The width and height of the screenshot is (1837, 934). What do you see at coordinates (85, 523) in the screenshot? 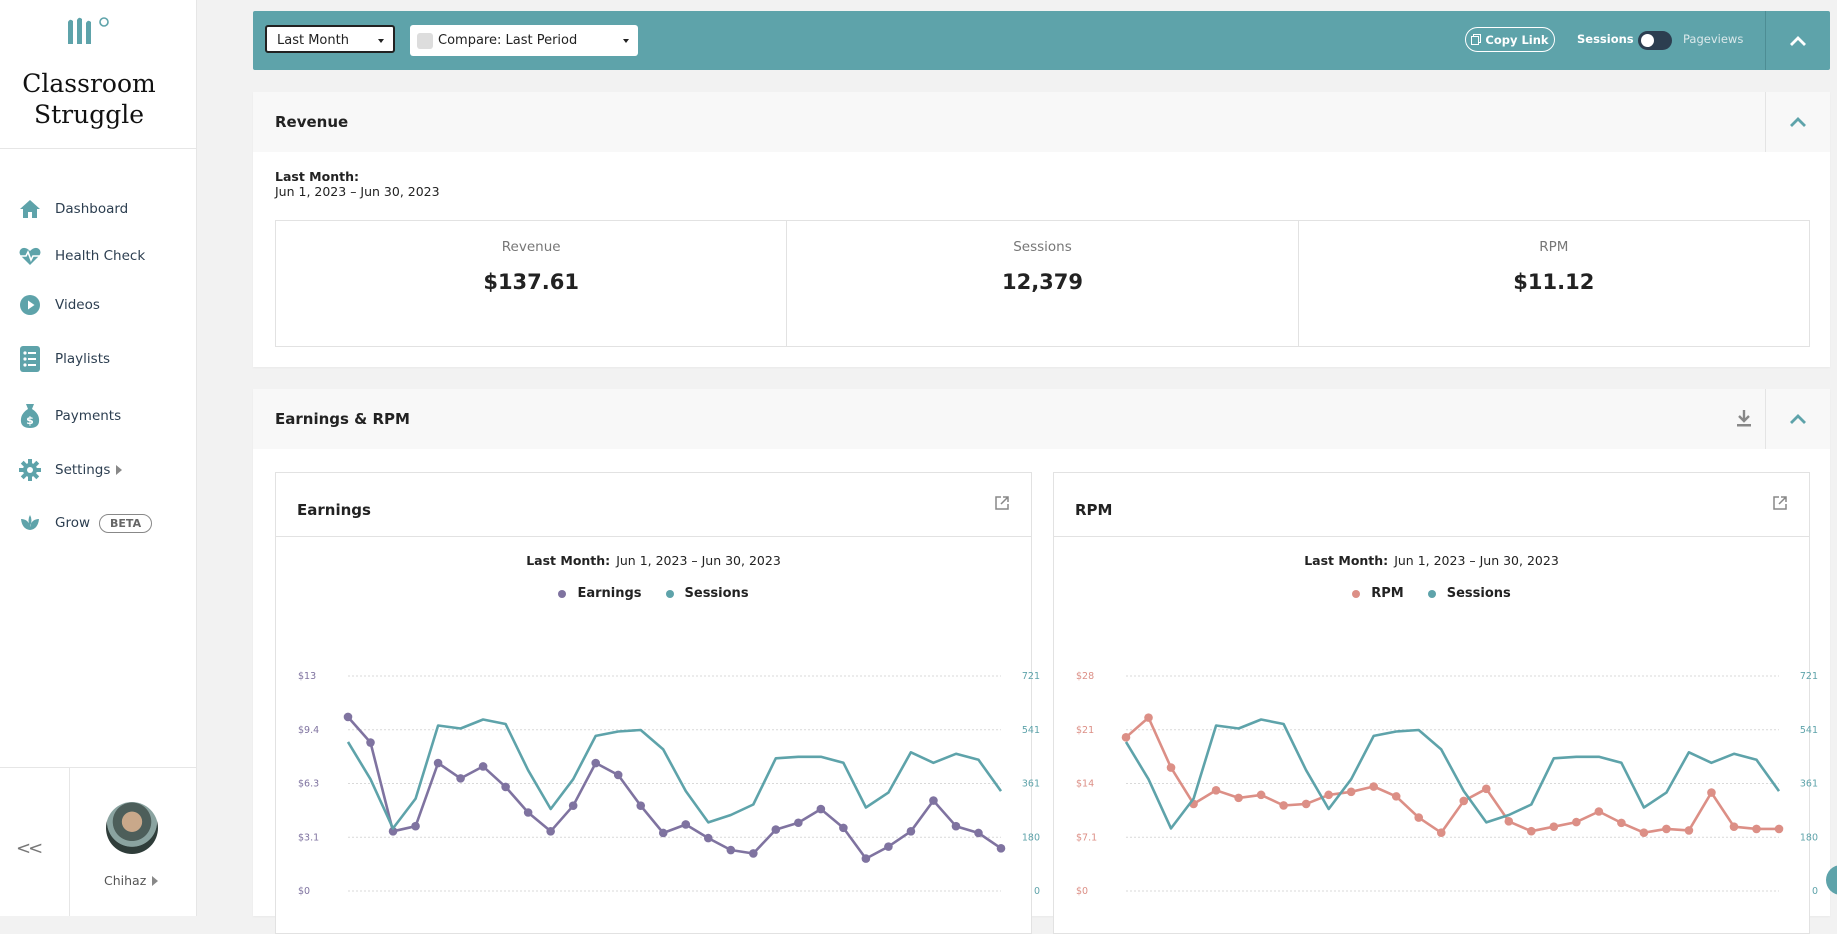
I see `sidebar-item-grow: Grow BETA` at bounding box center [85, 523].